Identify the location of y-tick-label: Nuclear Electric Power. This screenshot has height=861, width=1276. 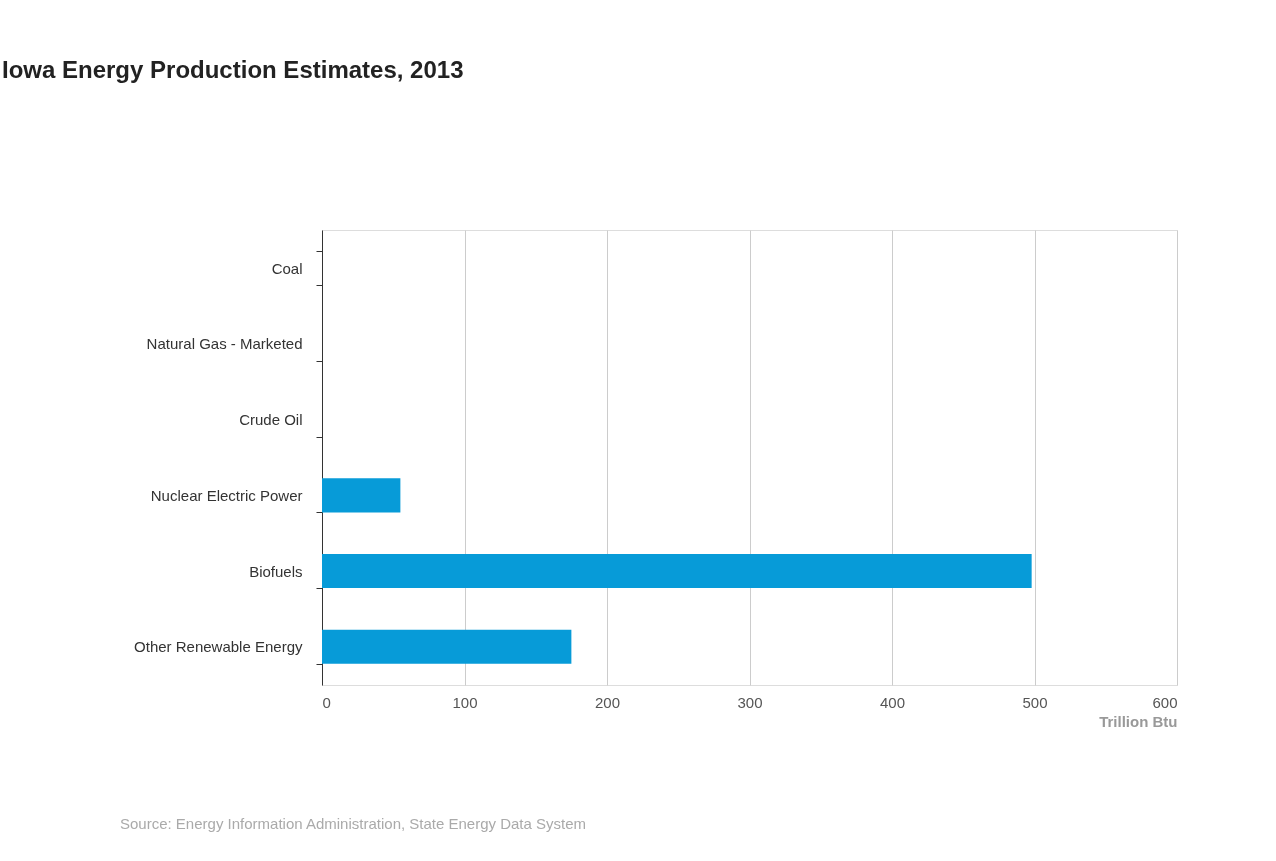
(226, 495).